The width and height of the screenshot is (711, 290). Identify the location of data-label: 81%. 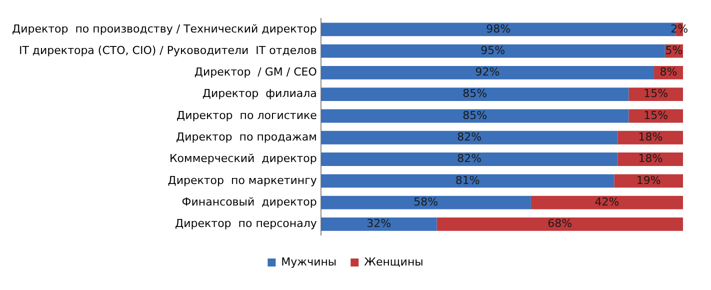
(467, 180).